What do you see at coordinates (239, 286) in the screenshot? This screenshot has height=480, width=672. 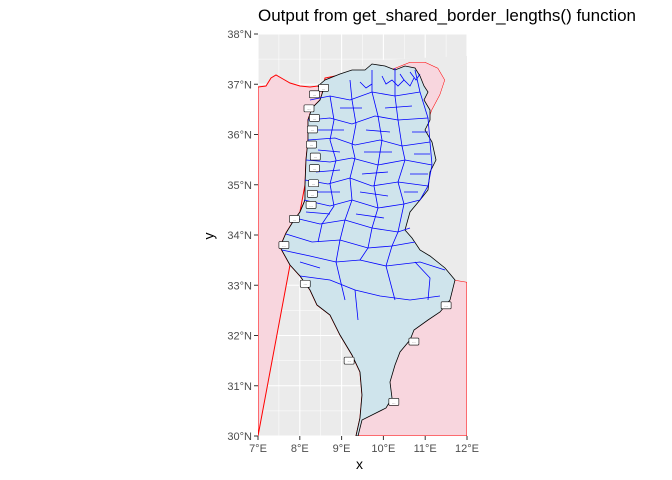 I see `y-tick-label: 33°N` at bounding box center [239, 286].